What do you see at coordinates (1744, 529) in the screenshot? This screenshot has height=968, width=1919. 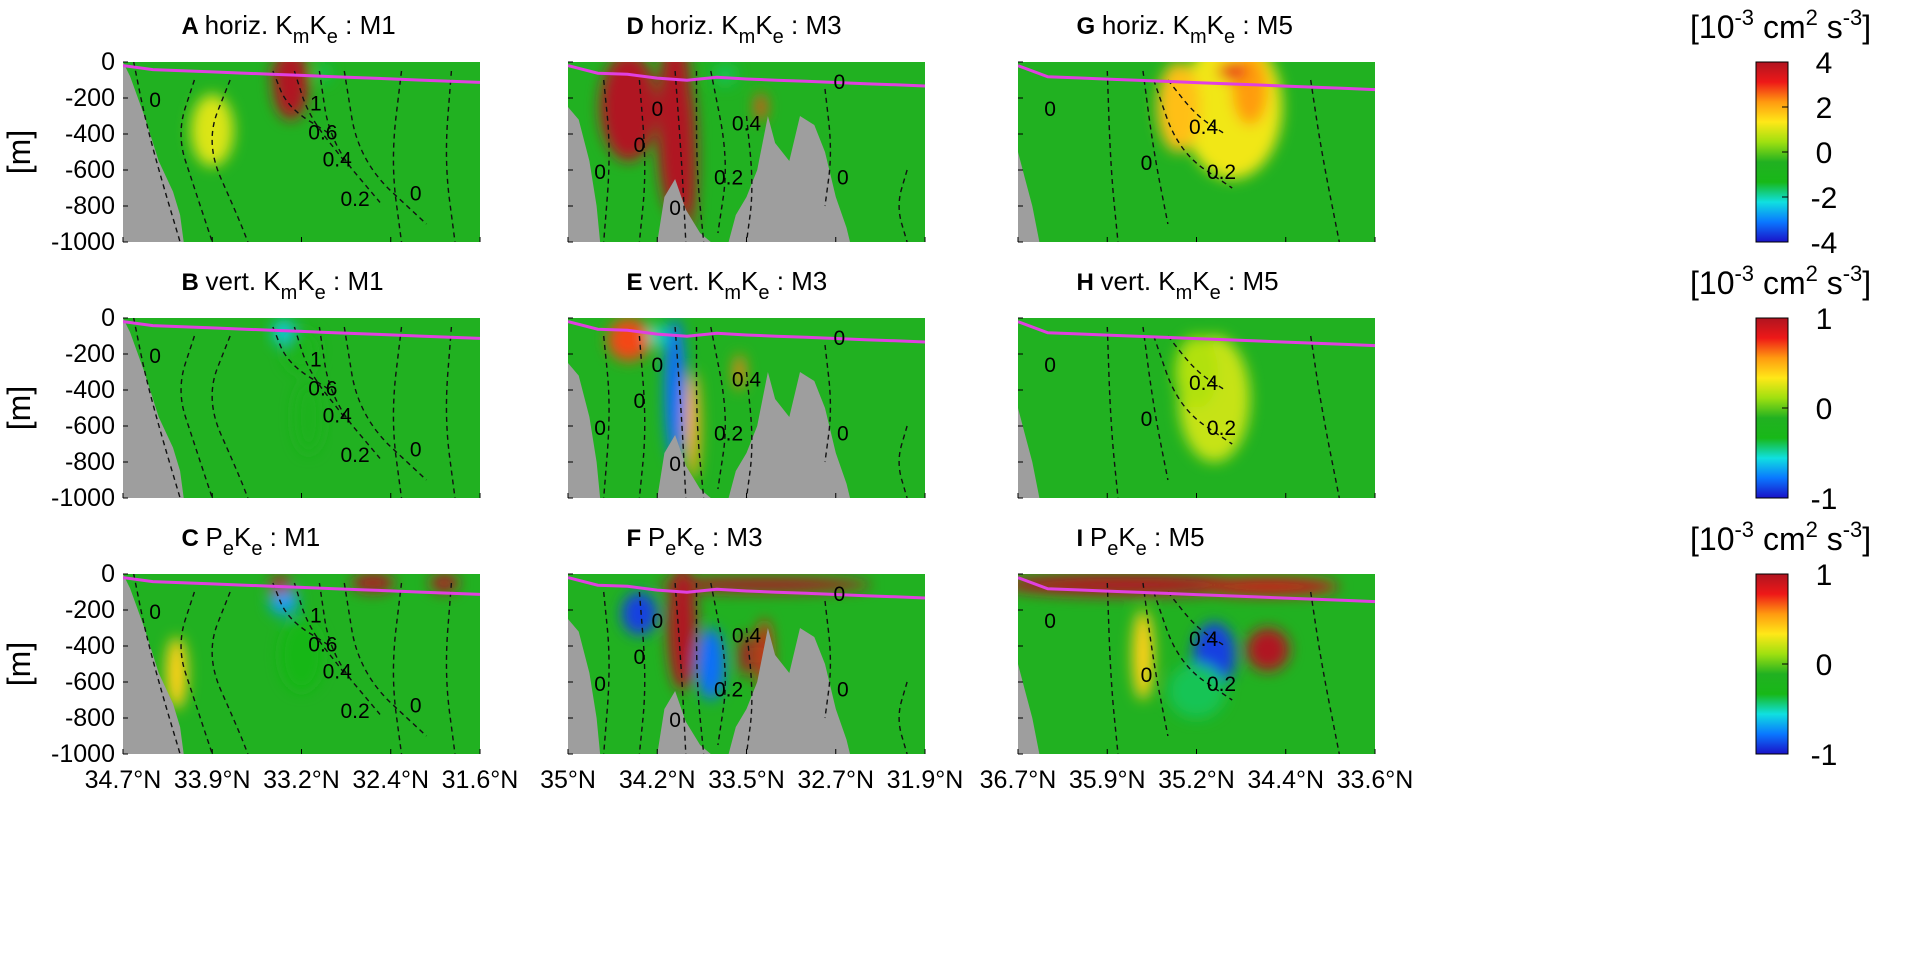 I see `unit-part: -3` at bounding box center [1744, 529].